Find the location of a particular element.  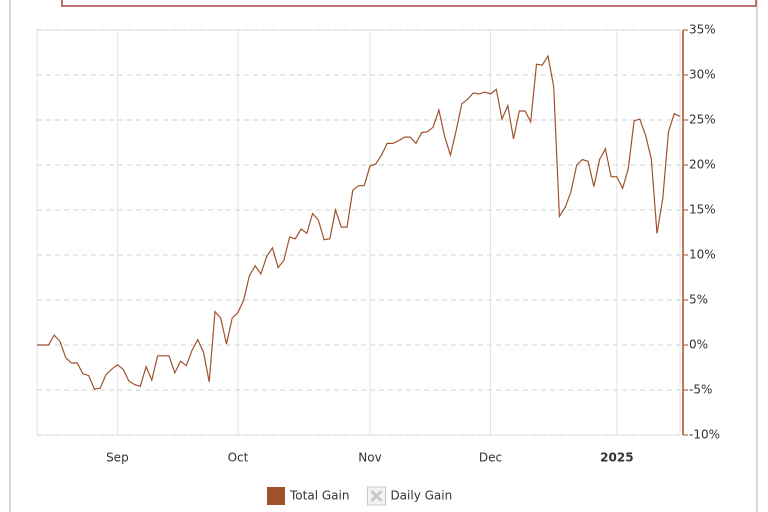

y-tick-label: 20% is located at coordinates (702, 165).